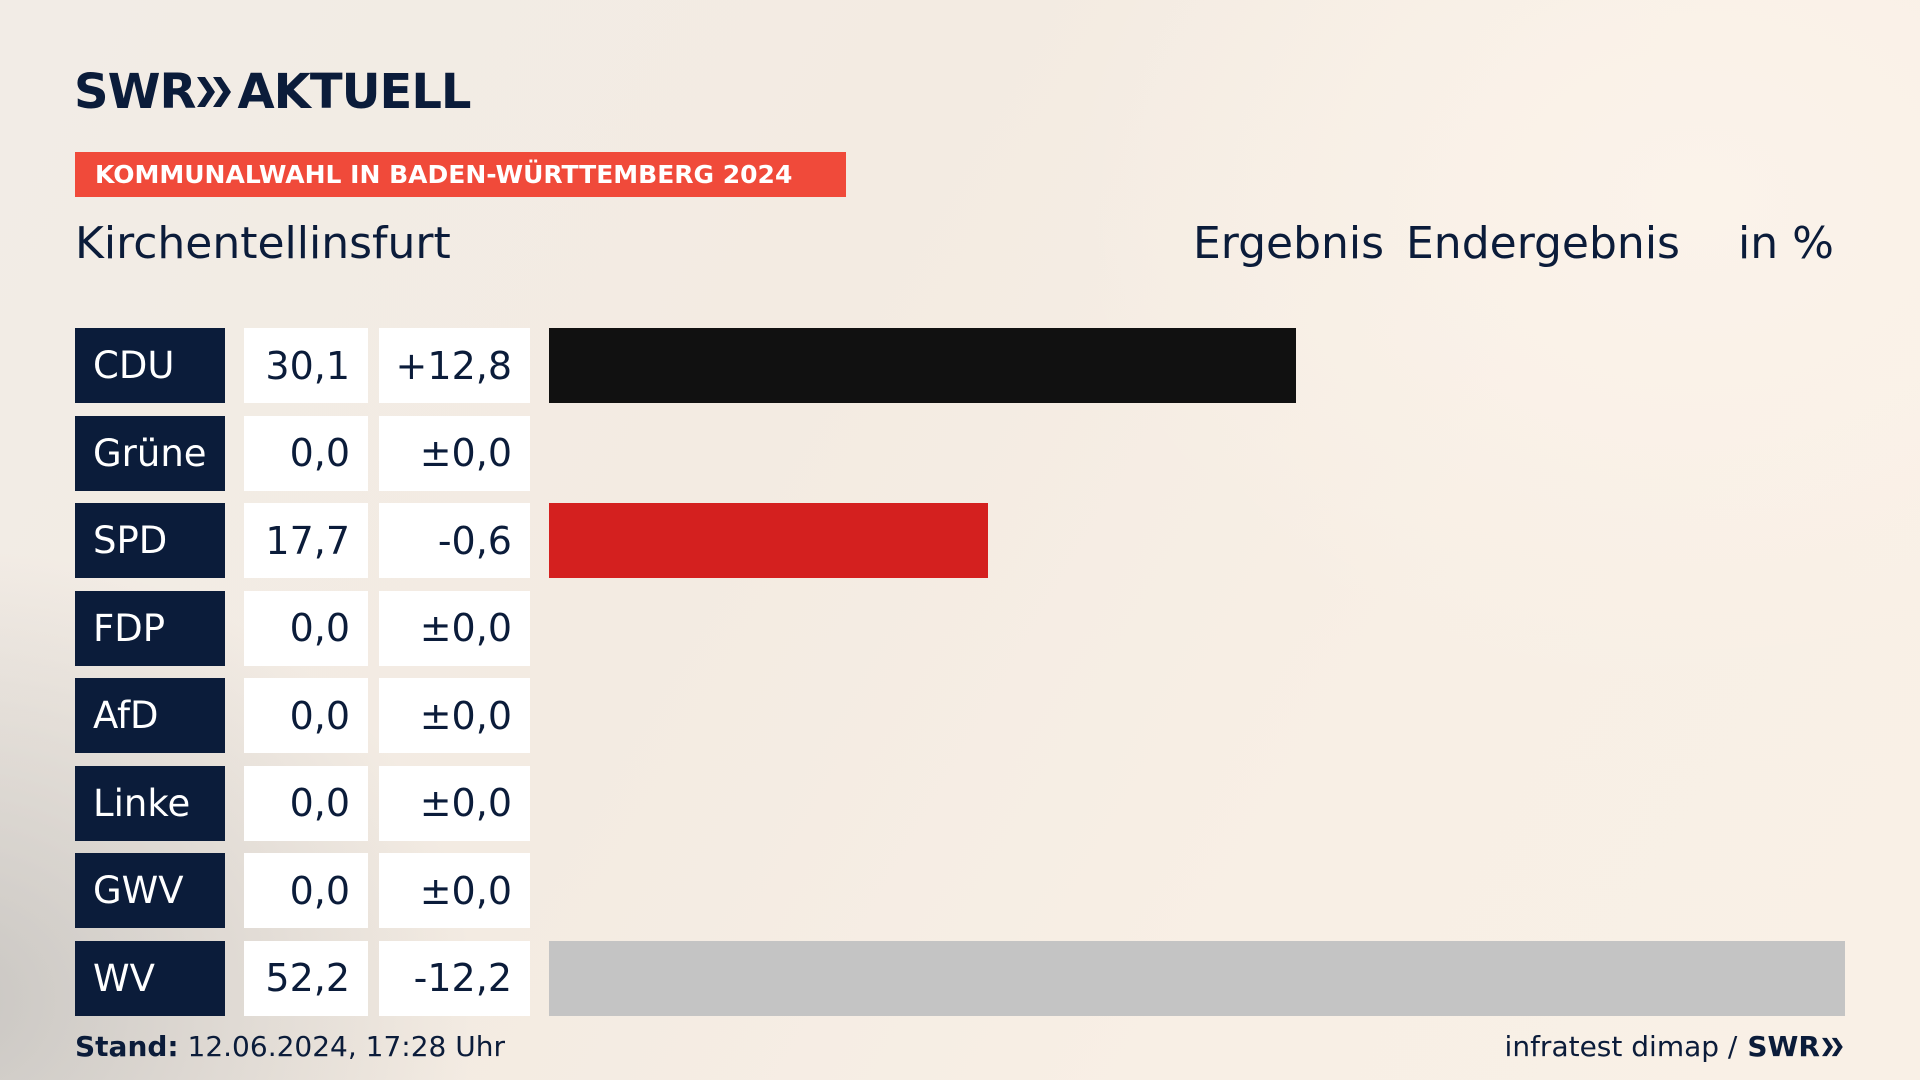  I want to click on party-label: CDU, so click(150, 365).